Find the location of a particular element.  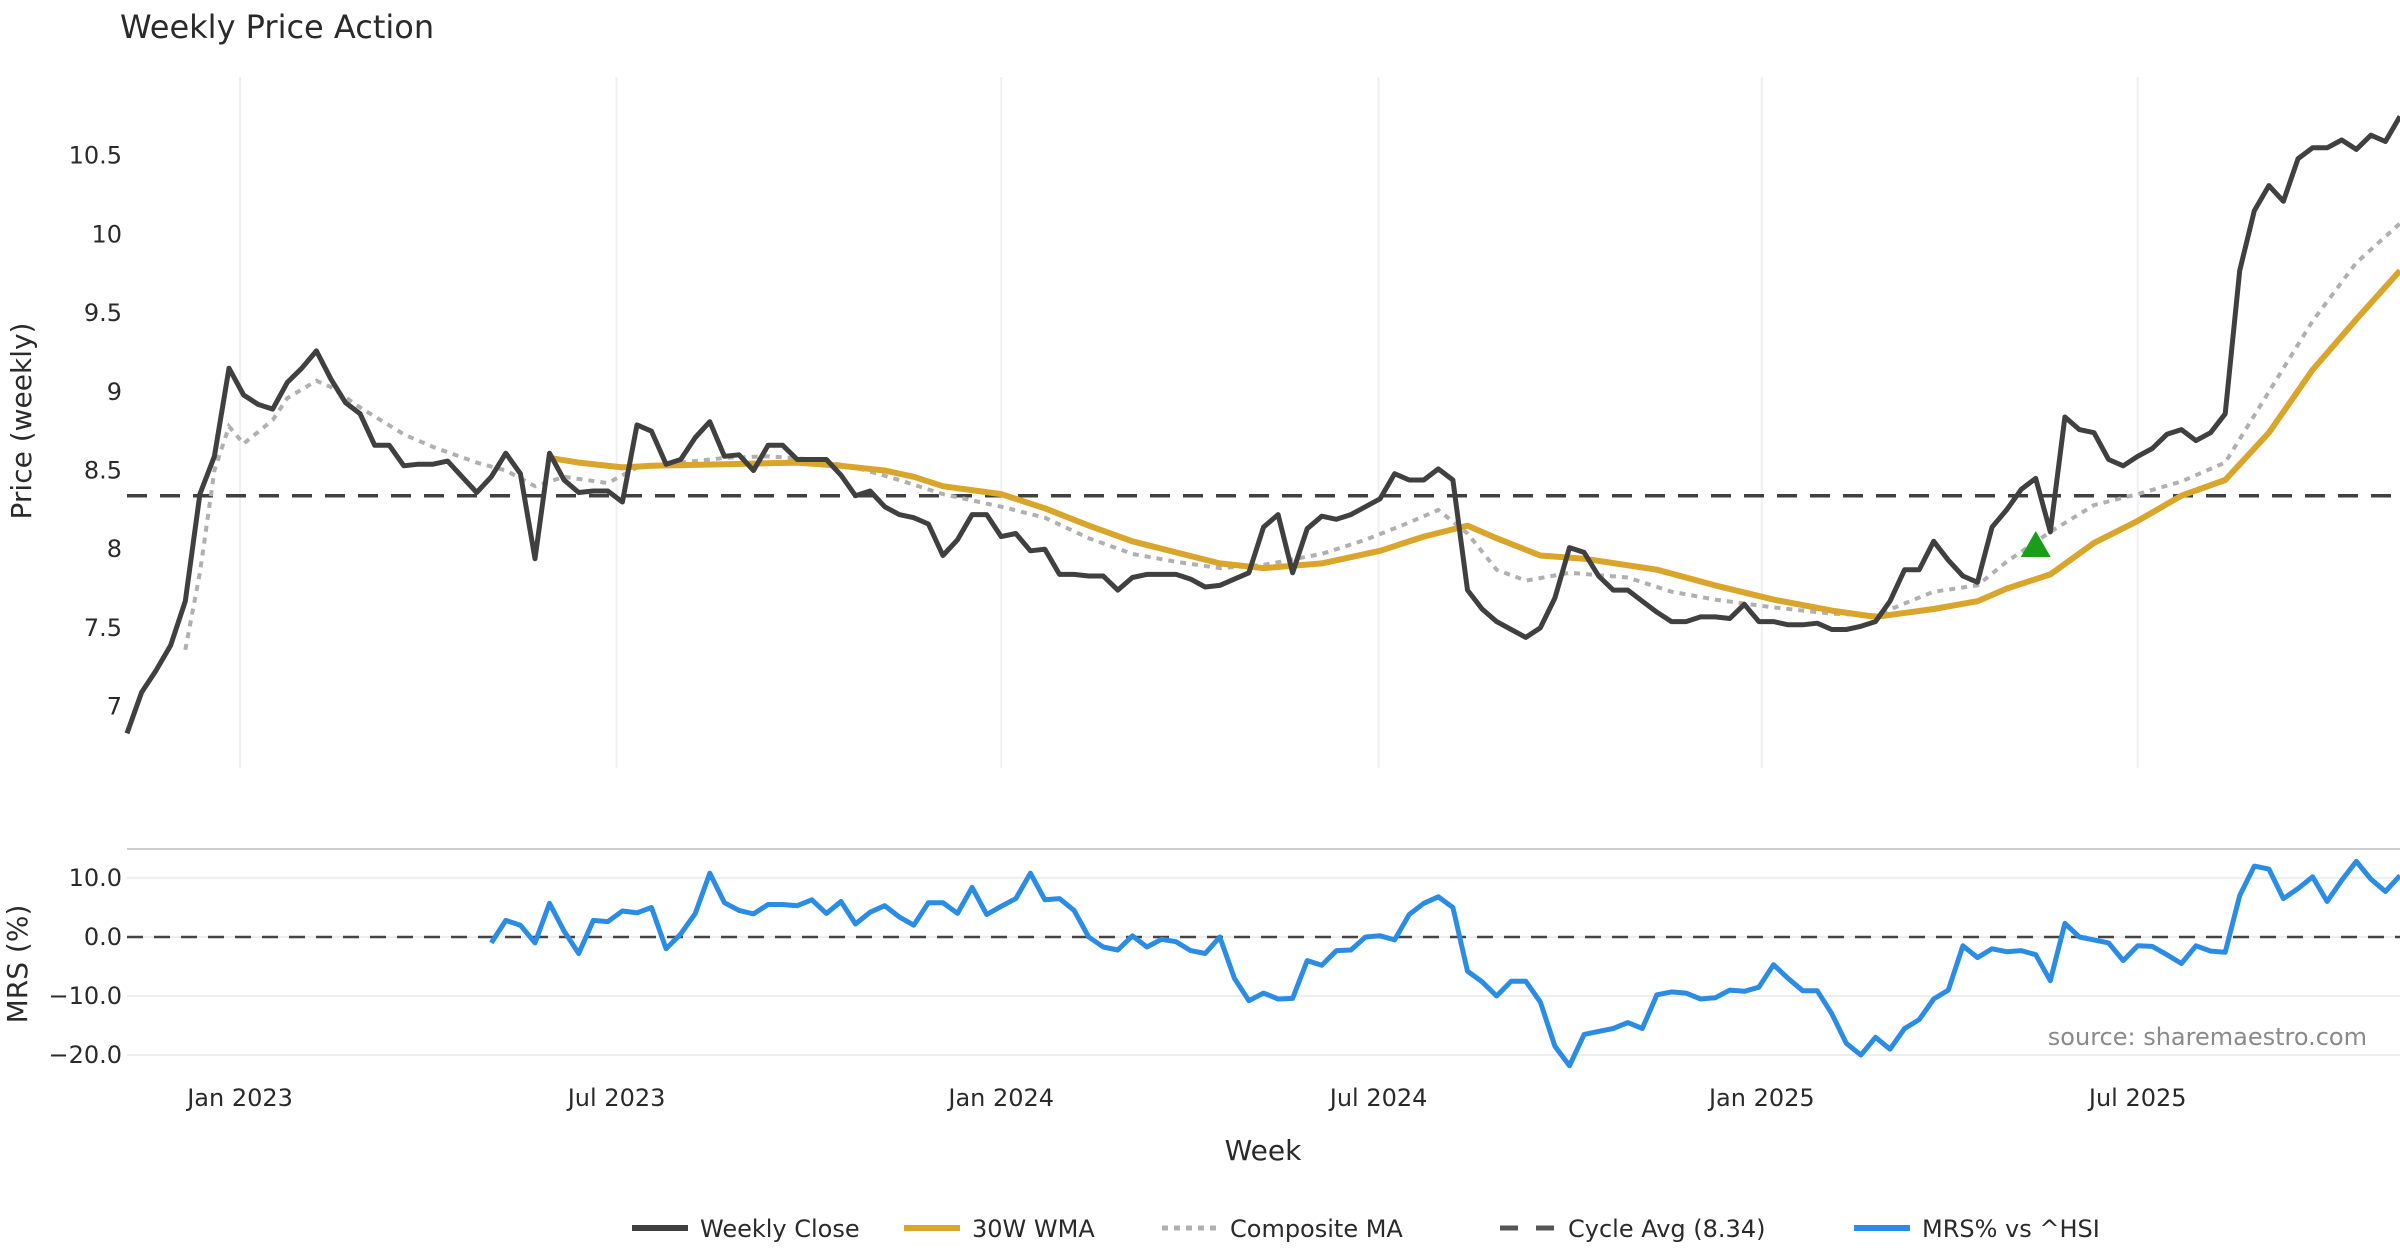

legend-item-mrs-vs-hsi: MRS% vs ^HSI is located at coordinates (1977, 1229).